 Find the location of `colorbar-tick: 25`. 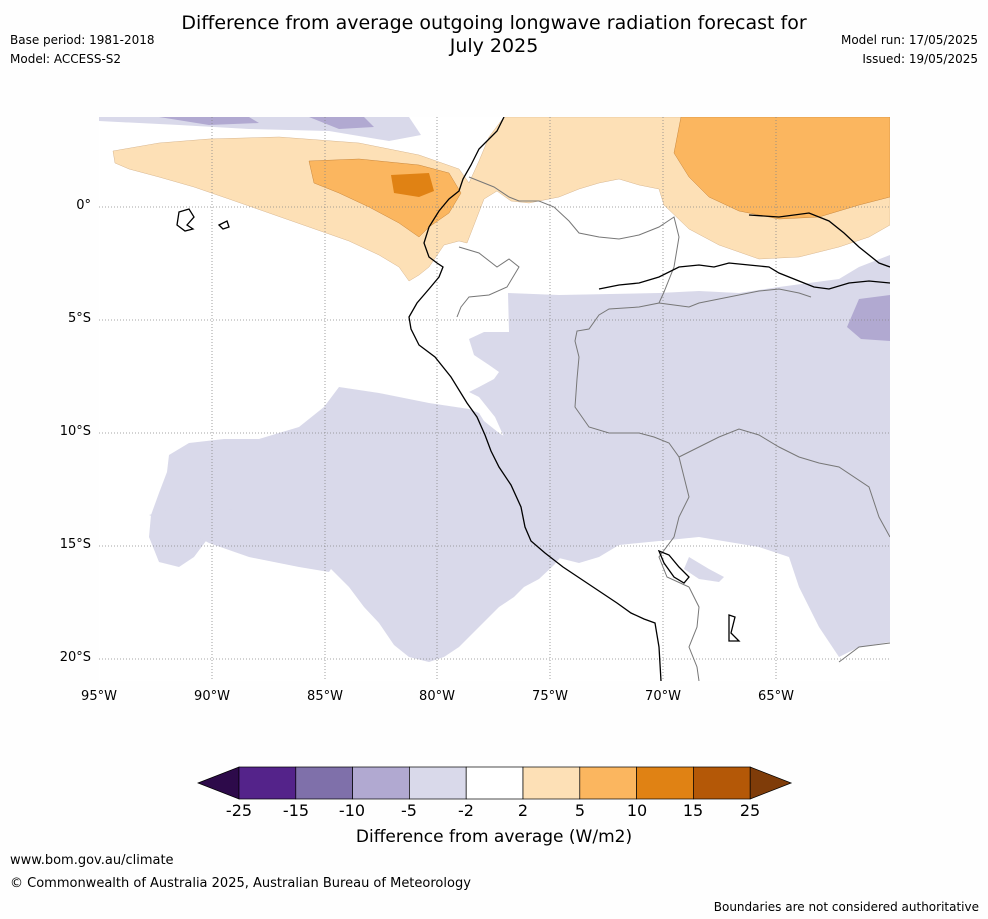

colorbar-tick: 25 is located at coordinates (750, 810).